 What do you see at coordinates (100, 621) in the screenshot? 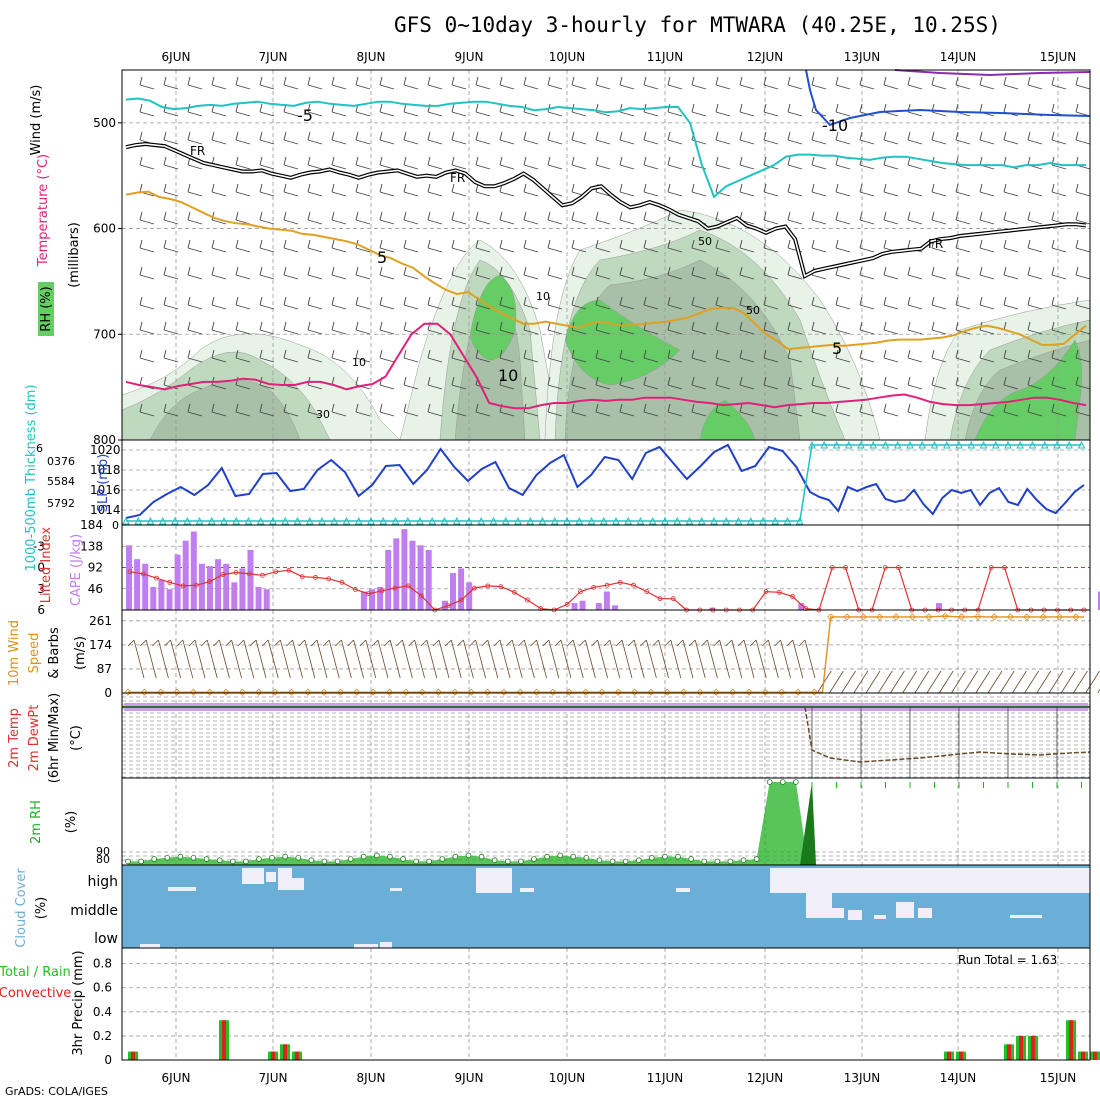
I see `wind-tick-label: 261` at bounding box center [100, 621].